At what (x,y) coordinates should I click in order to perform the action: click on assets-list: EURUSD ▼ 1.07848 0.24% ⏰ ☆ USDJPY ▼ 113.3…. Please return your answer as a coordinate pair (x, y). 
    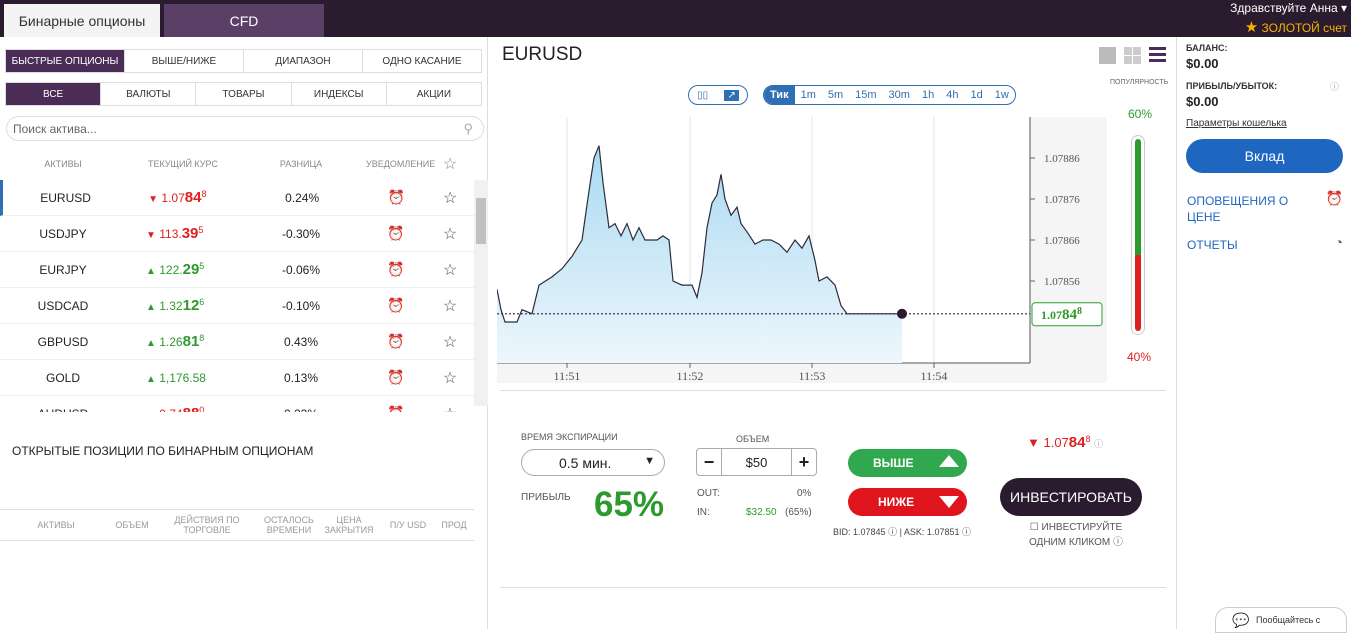
    Looking at the image, I should click on (237, 296).